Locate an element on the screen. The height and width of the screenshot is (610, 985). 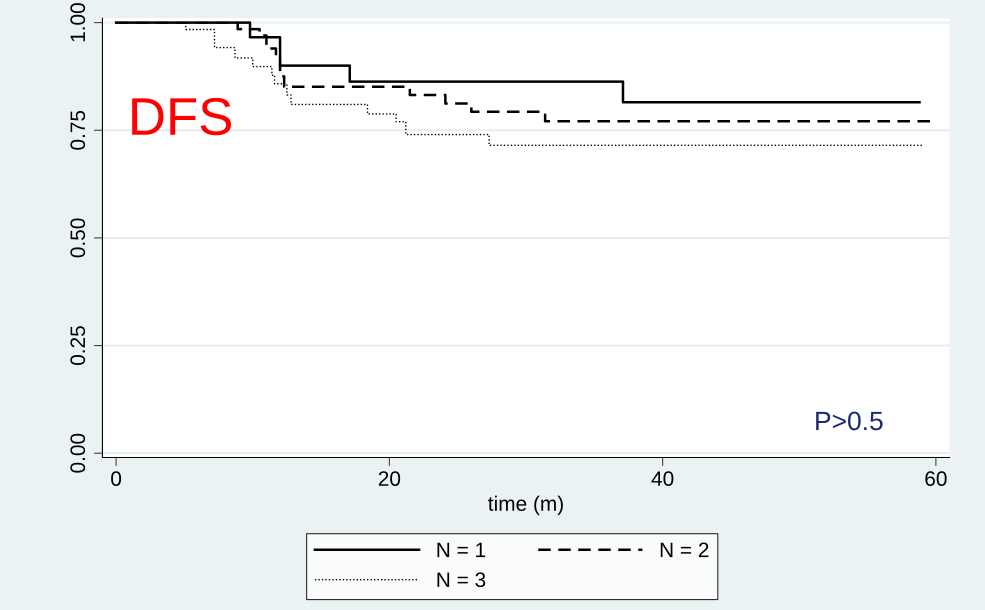
y-tick-label: 0.25 is located at coordinates (78, 346).